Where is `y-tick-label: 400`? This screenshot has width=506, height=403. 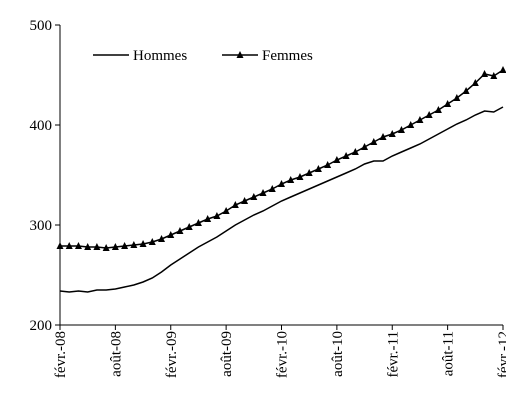 y-tick-label: 400 is located at coordinates (41, 126).